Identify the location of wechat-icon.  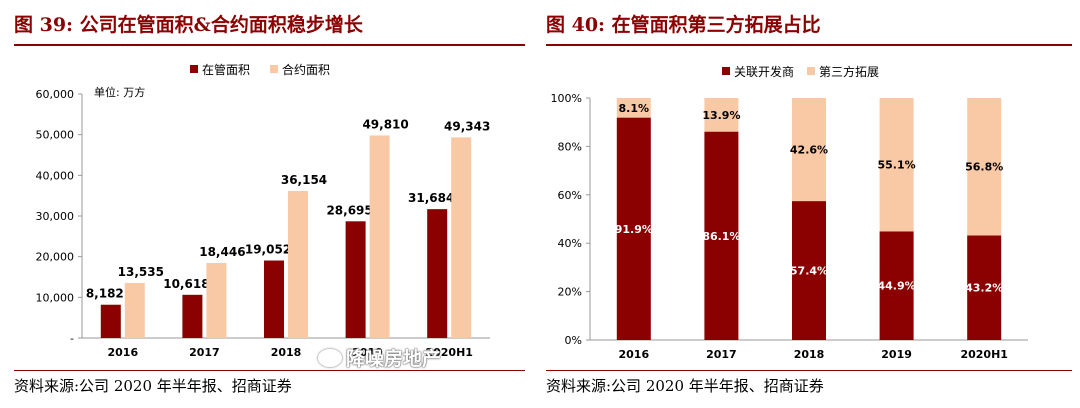
(330, 358).